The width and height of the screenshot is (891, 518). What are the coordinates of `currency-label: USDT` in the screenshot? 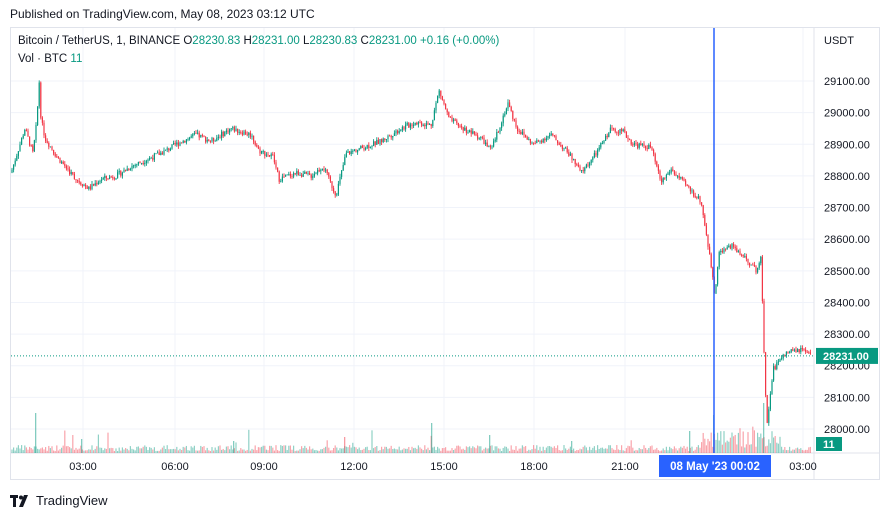 It's located at (839, 41).